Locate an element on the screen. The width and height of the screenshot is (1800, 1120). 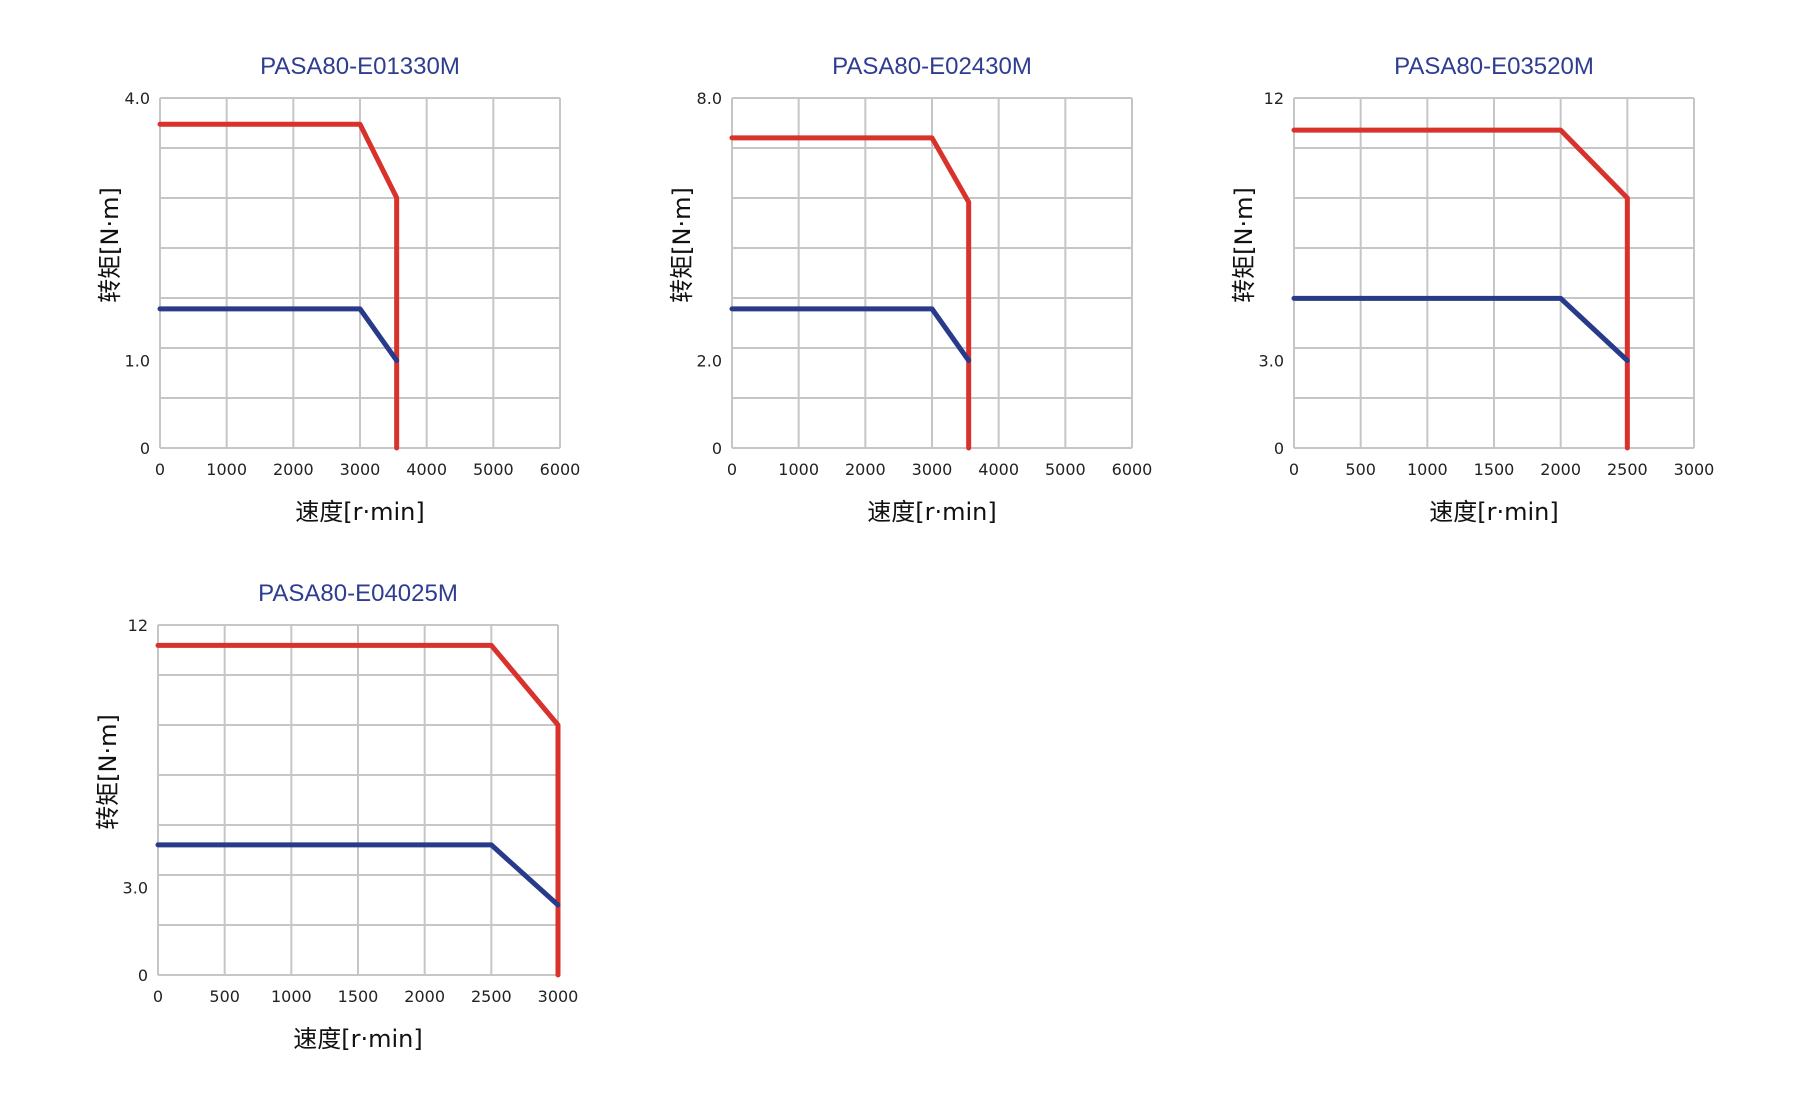
chart-title: PASA80-E01330M is located at coordinates (360, 66).